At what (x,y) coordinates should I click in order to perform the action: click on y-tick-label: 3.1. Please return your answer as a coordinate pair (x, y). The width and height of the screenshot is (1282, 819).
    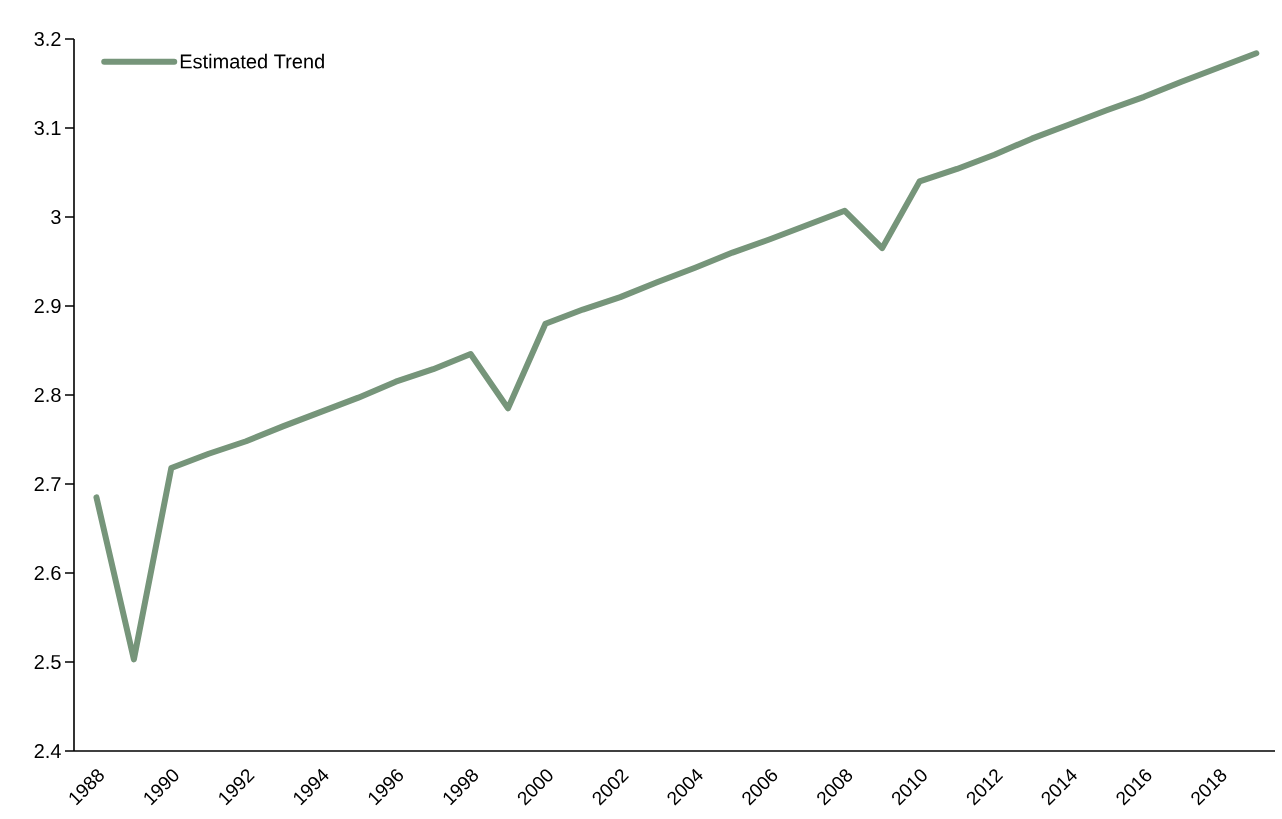
    Looking at the image, I should click on (47, 128).